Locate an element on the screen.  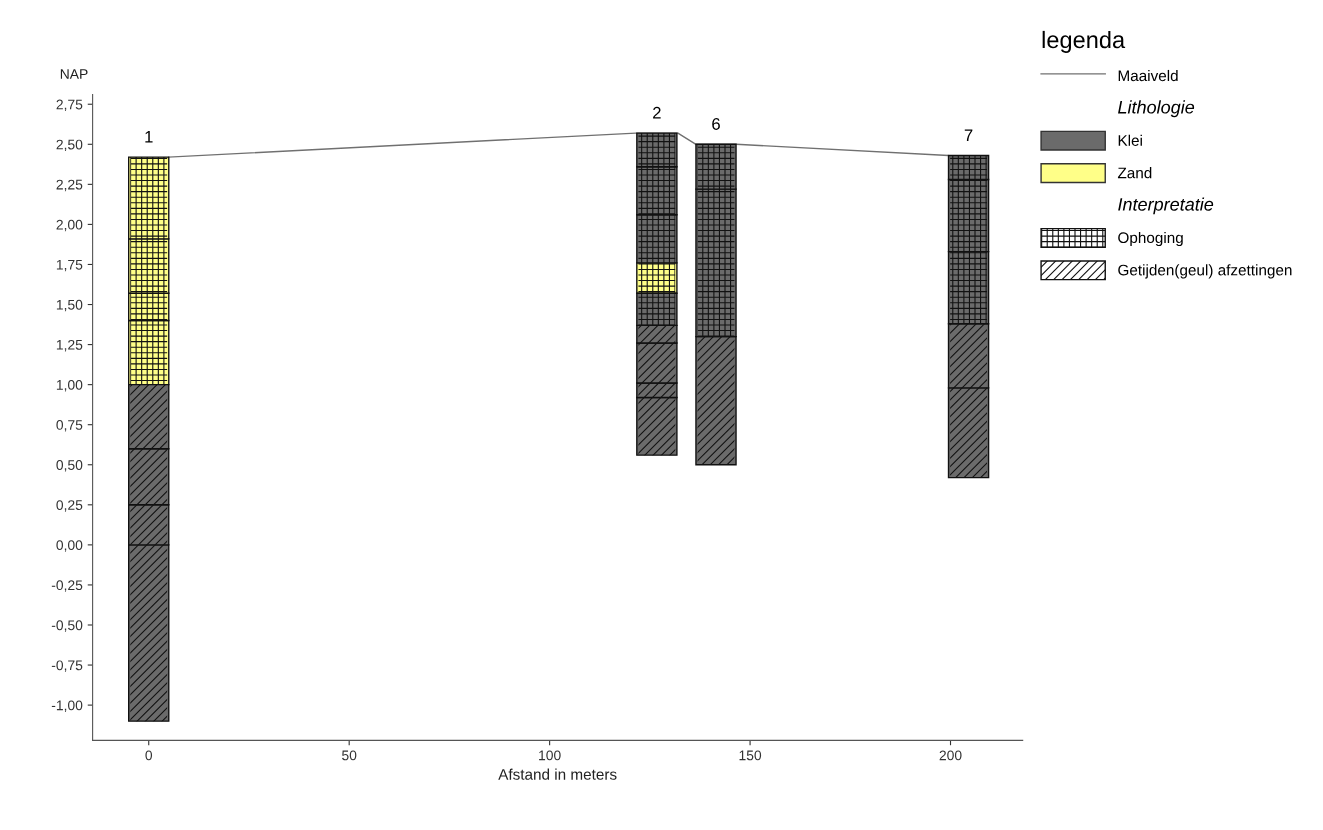
y-tick-label: 2,75 is located at coordinates (69, 105).